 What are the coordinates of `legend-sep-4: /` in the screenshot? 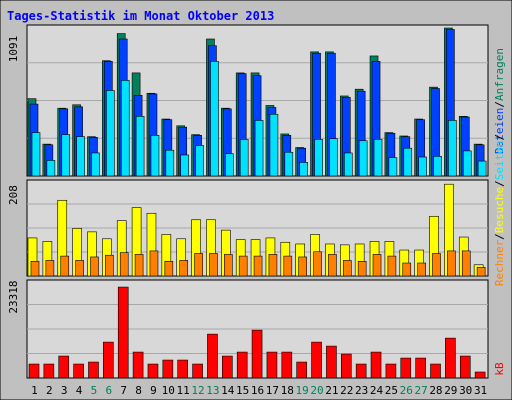 It's located at (499, 137).